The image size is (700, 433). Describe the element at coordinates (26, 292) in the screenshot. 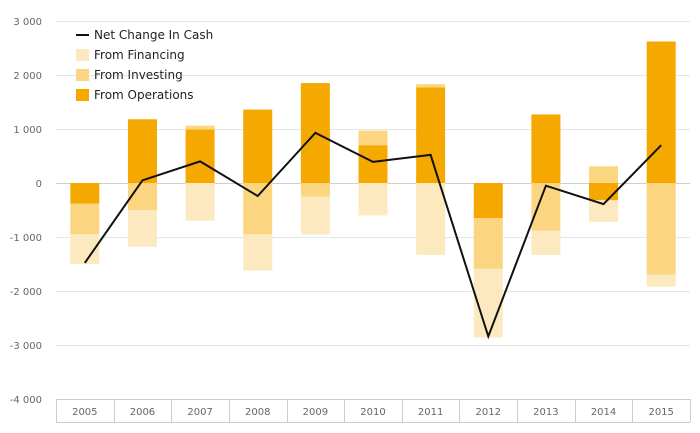

I see `y-tick-label: -2 000` at that location.